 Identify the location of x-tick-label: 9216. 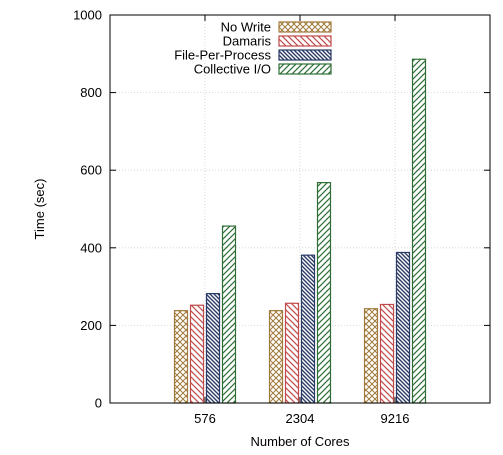
(395, 418).